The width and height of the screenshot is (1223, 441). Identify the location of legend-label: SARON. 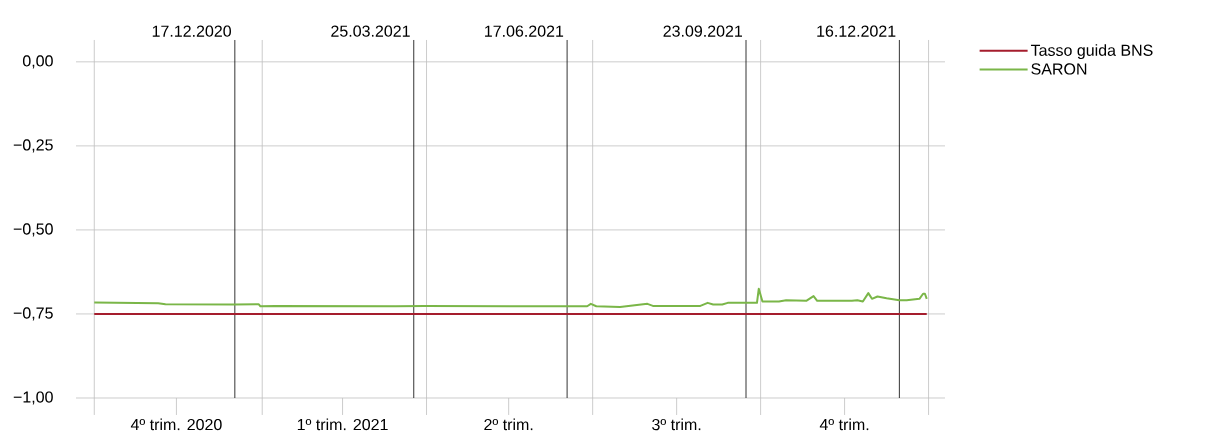
(1059, 69).